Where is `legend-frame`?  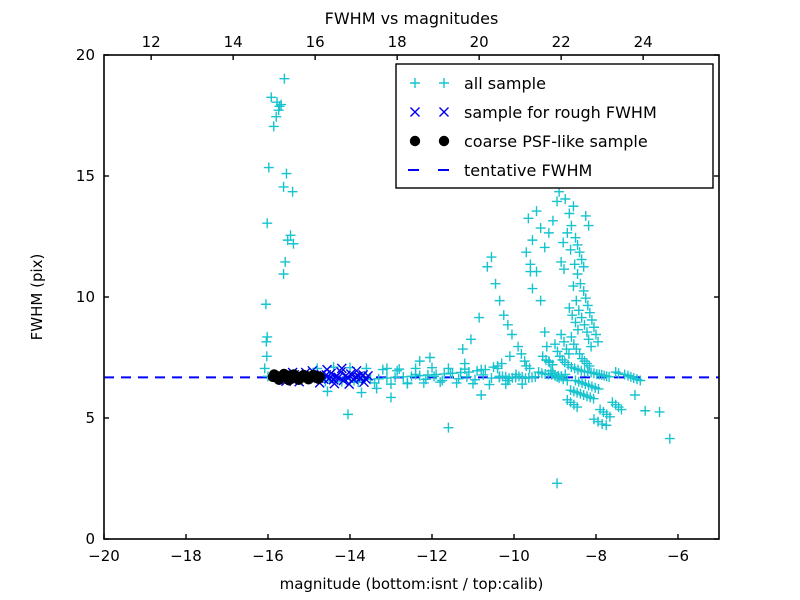 legend-frame is located at coordinates (554, 126).